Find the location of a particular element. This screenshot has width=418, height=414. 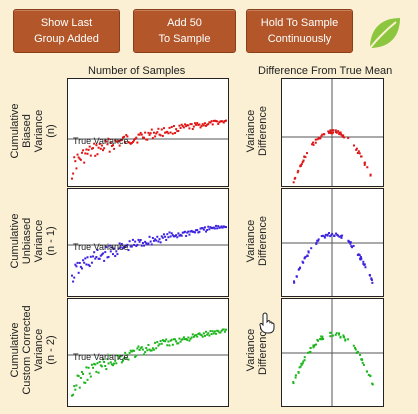

row-label-unbiased: Cumulative Unbiased Variance (n - 1) is located at coordinates (33, 241).